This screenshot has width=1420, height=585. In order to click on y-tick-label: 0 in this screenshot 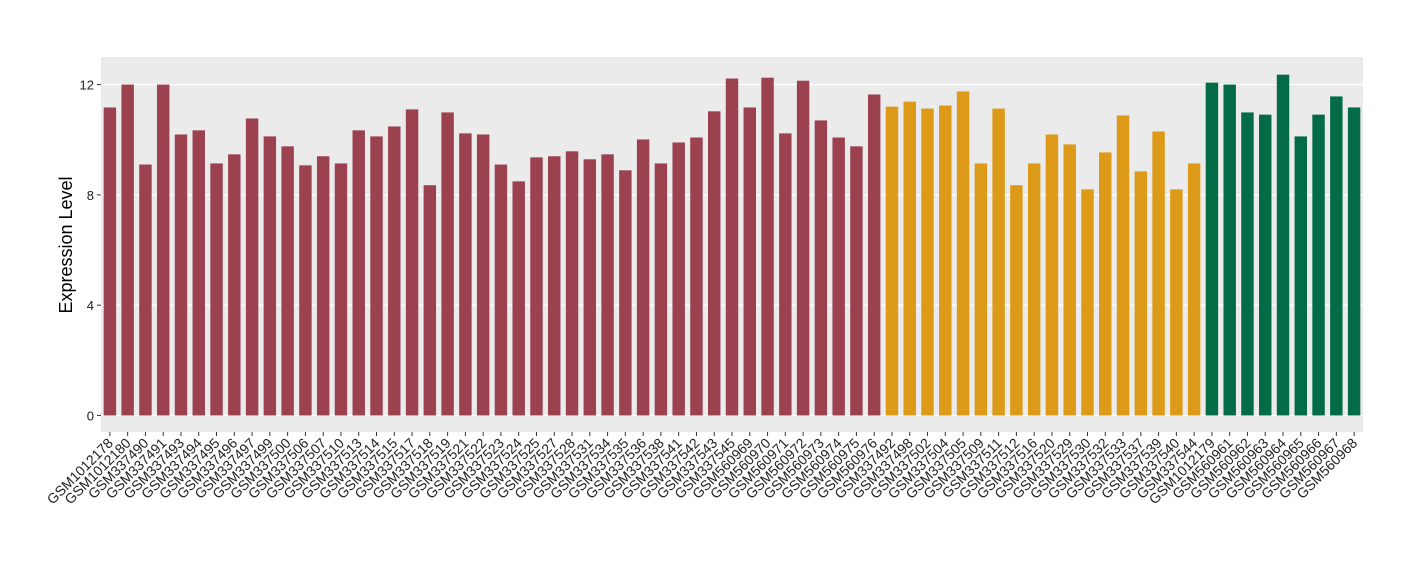, I will do `click(90, 415)`.